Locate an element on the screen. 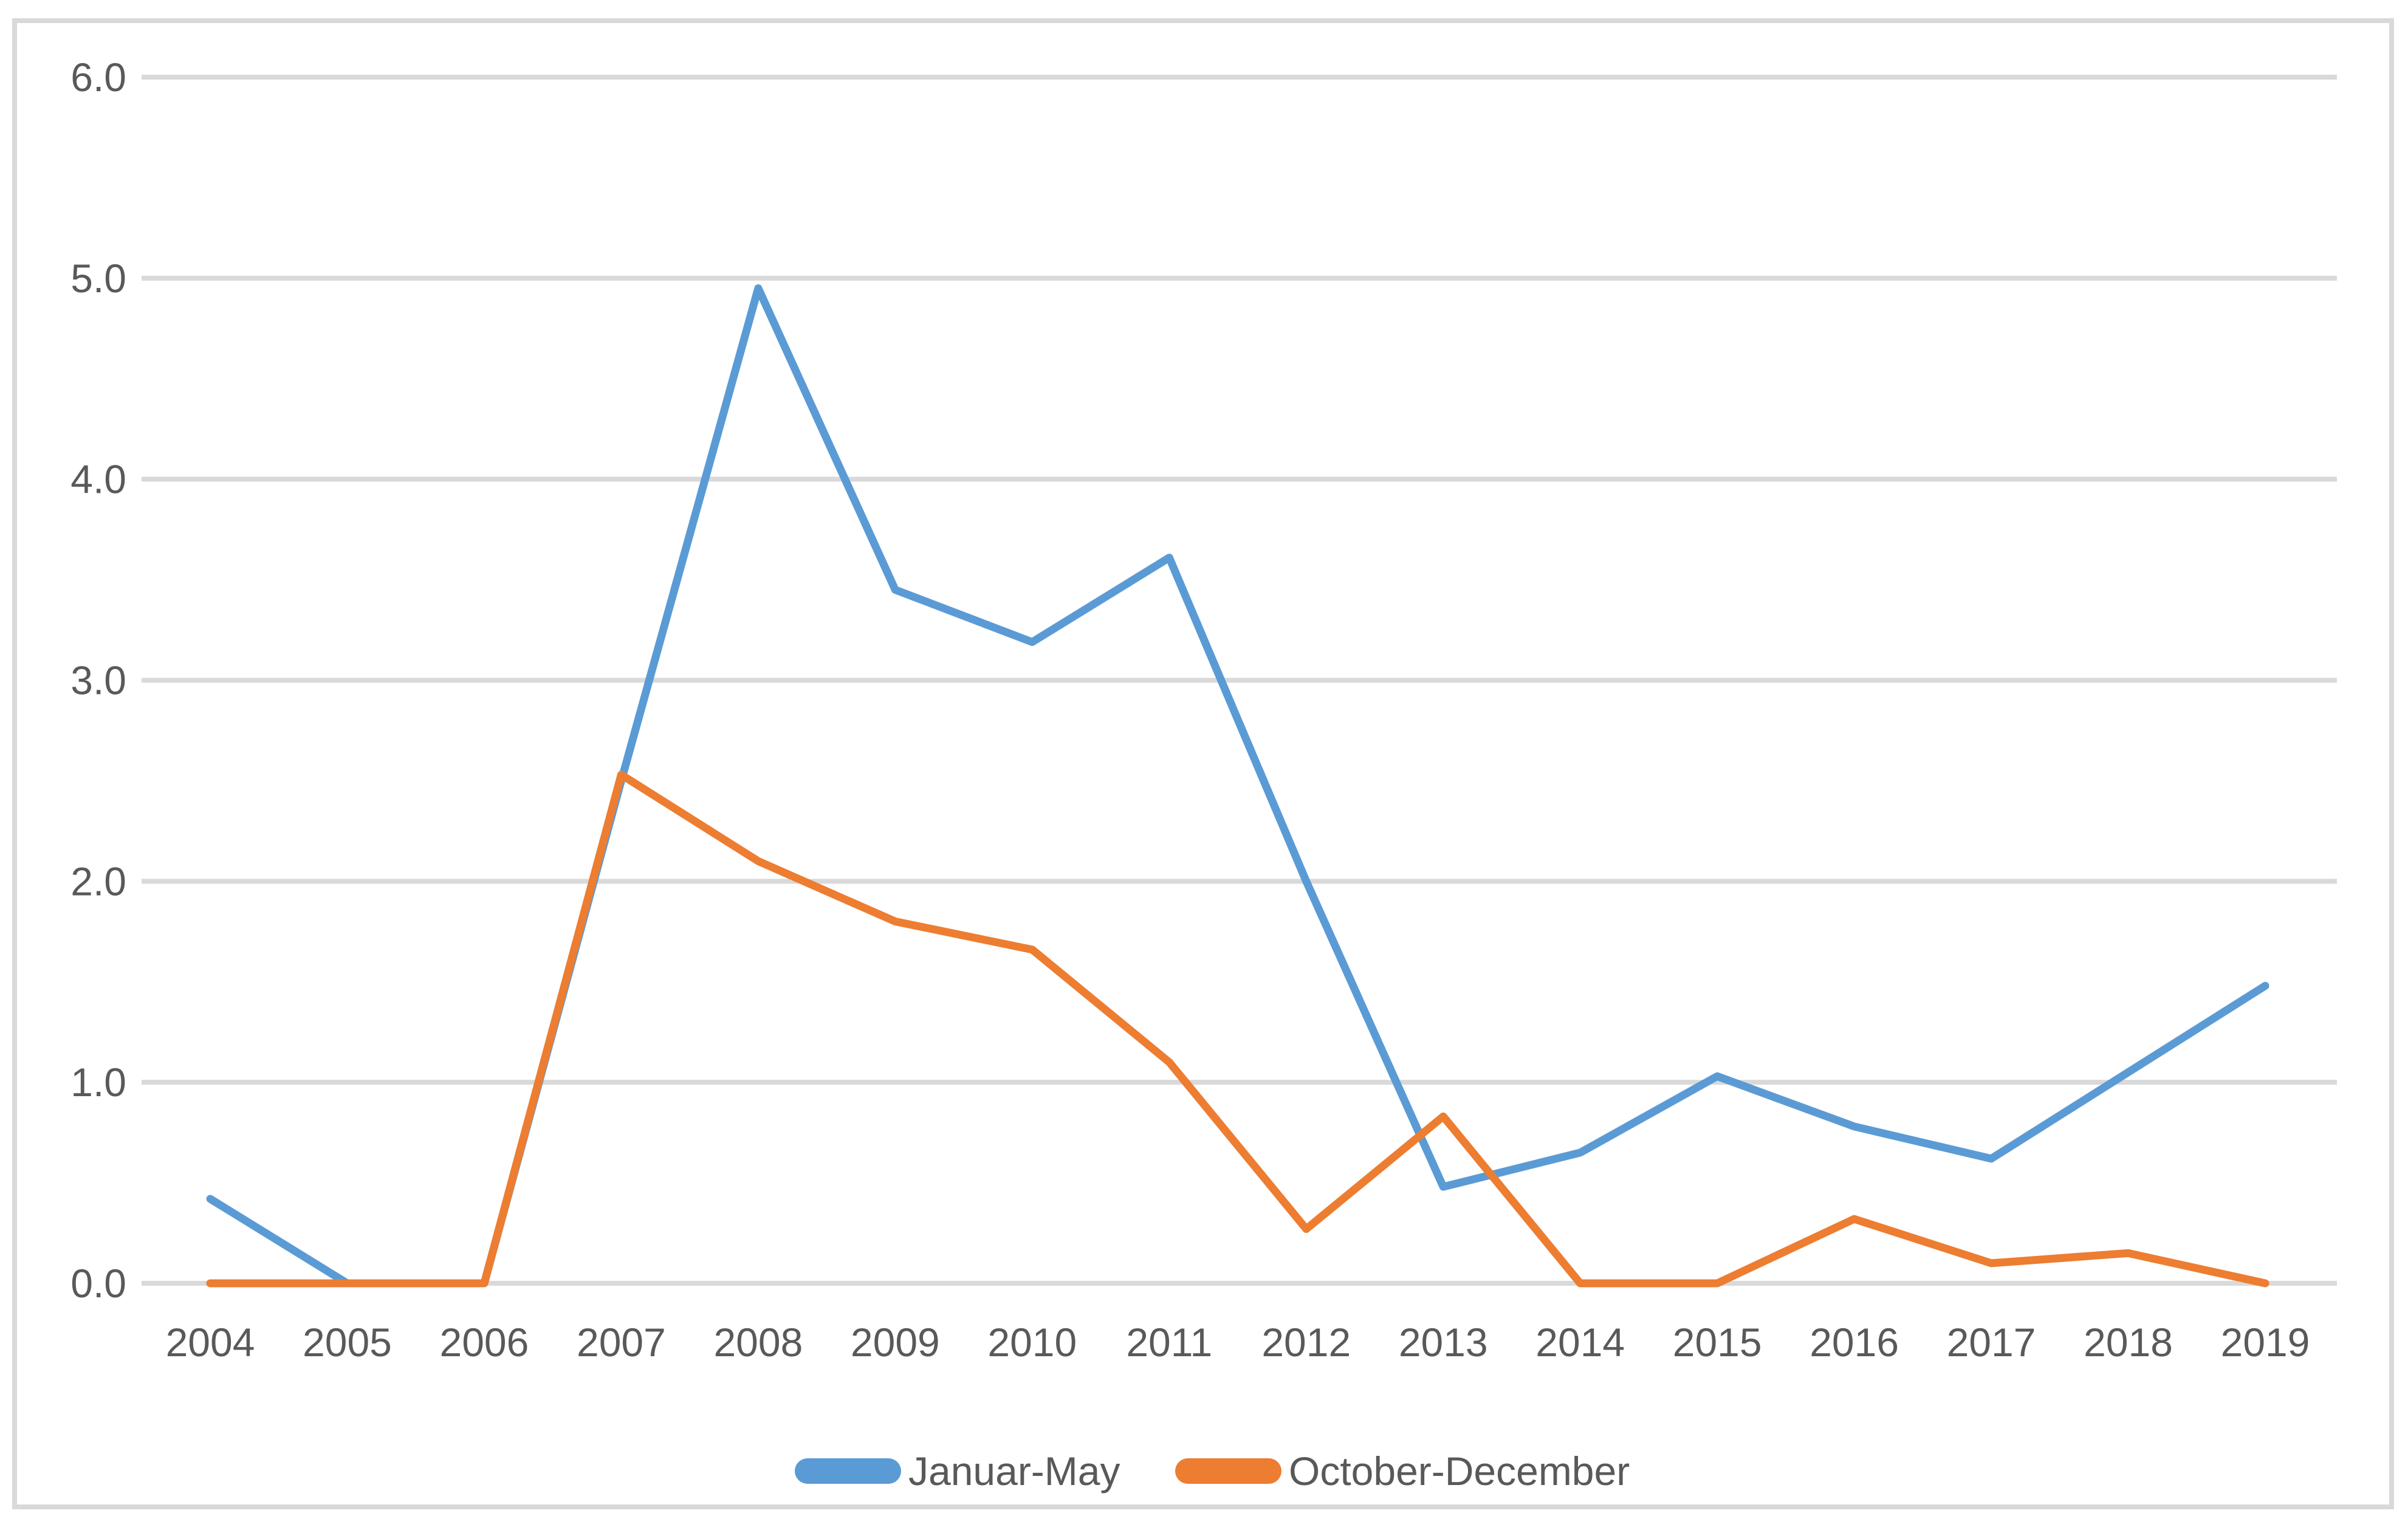  legend-label-october-december: October-December is located at coordinates (1459, 1471).